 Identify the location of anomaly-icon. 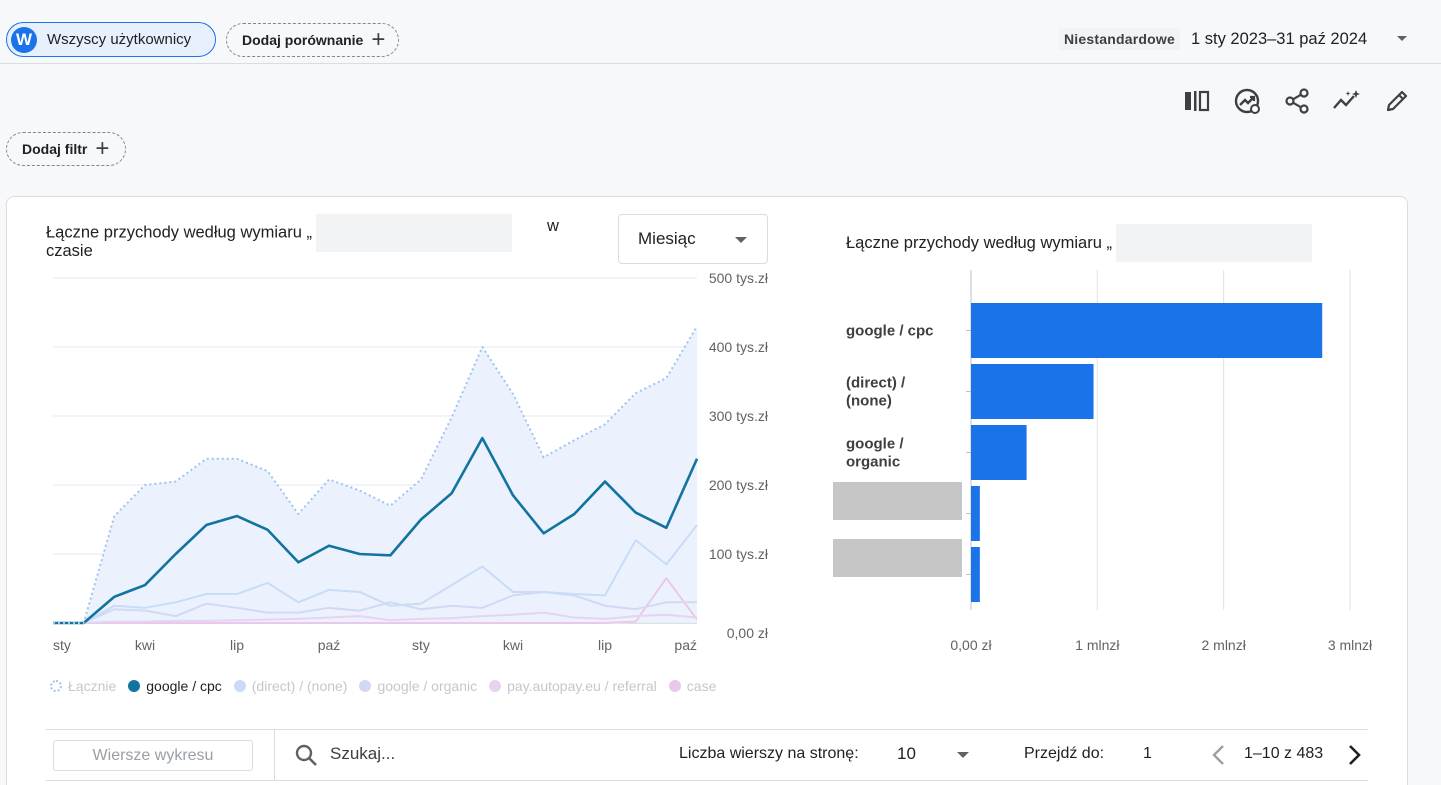
(1347, 101).